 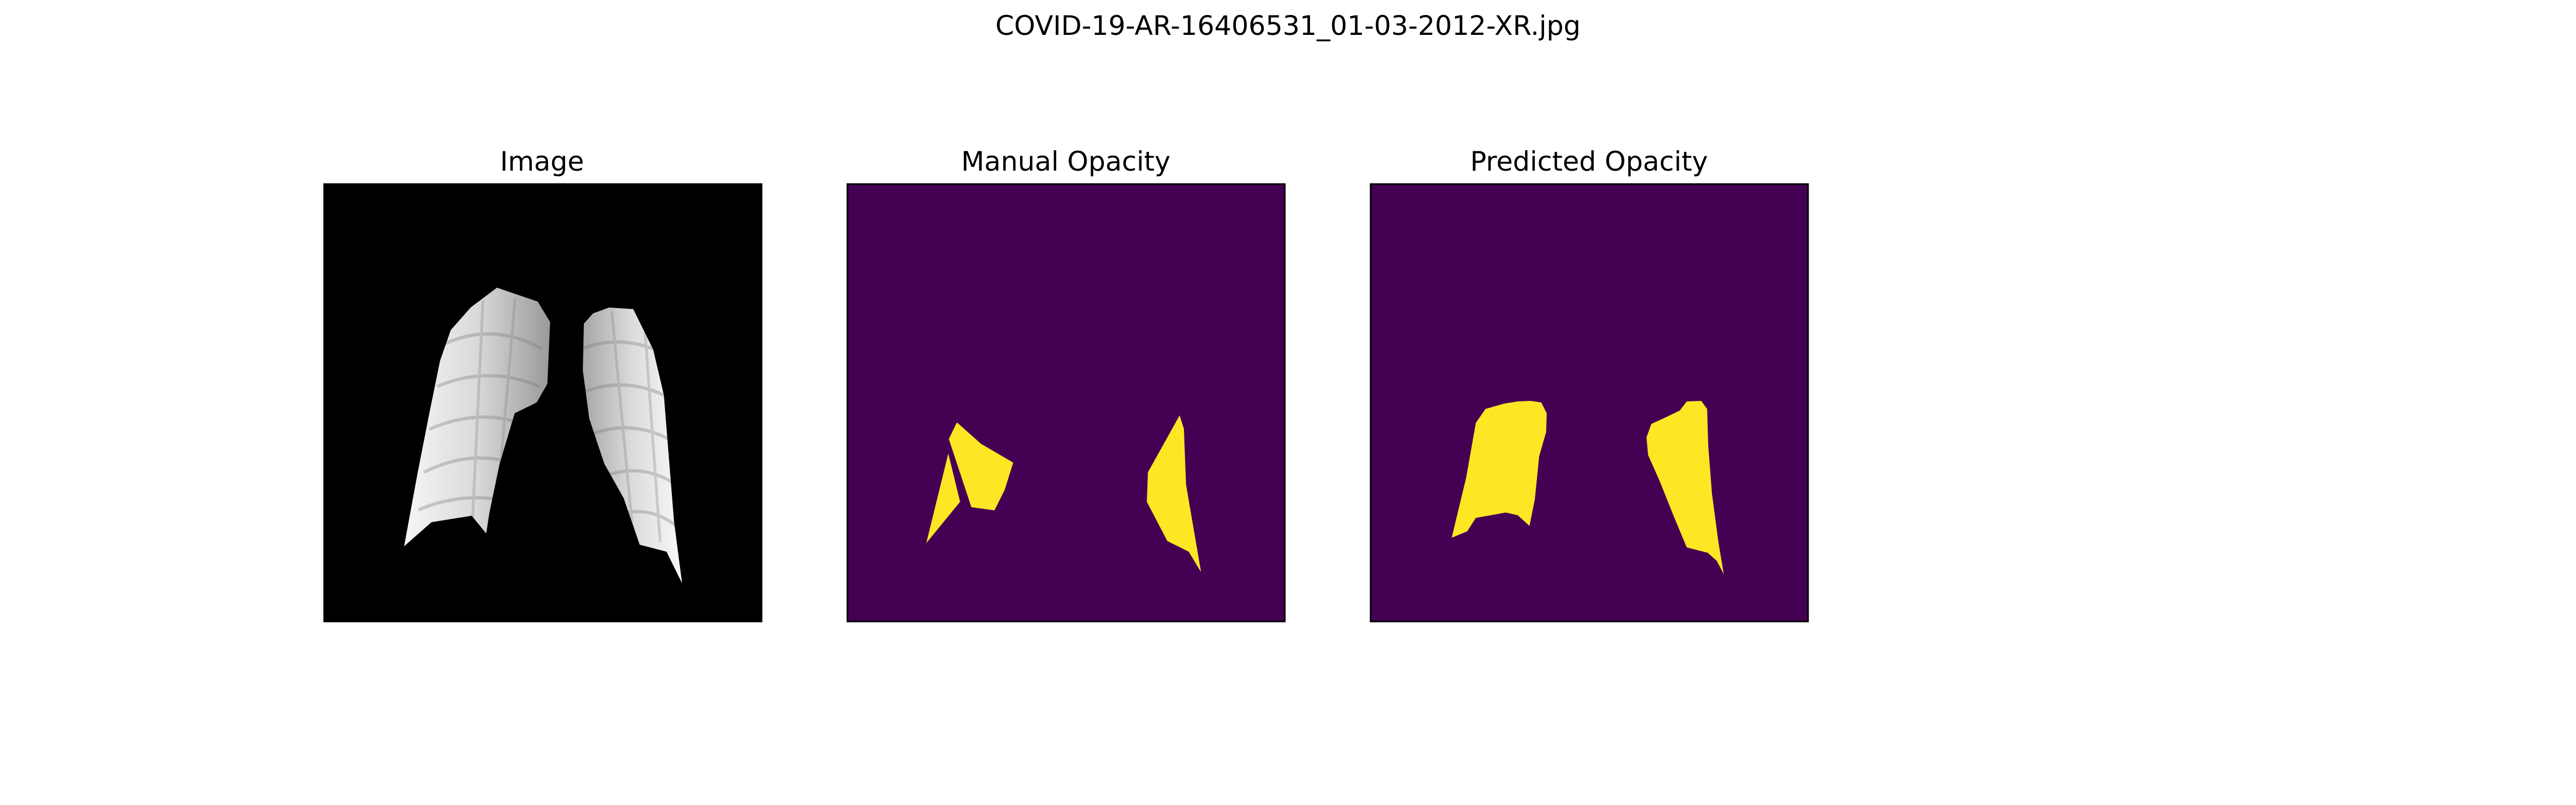 I want to click on figure-title: COVID-19-AR-16406531_01-03-2012-XR.jpg, so click(x=1288, y=25).